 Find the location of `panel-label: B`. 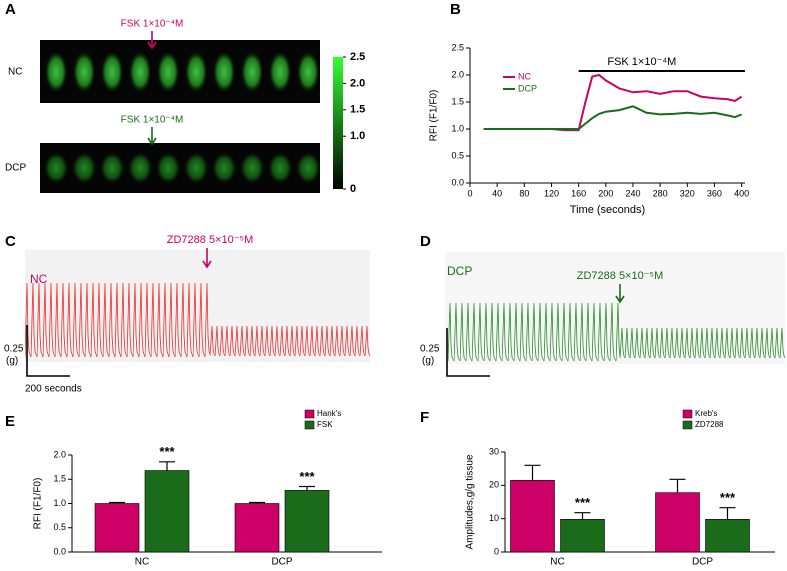

panel-label: B is located at coordinates (455, 9).